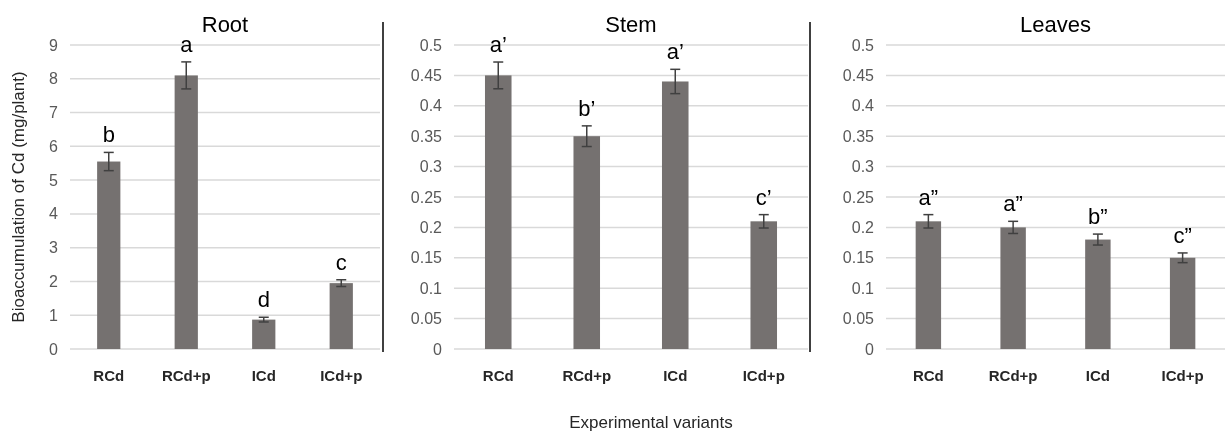 This screenshot has height=434, width=1228. What do you see at coordinates (54, 45) in the screenshot?
I see `y-tick-label: 9` at bounding box center [54, 45].